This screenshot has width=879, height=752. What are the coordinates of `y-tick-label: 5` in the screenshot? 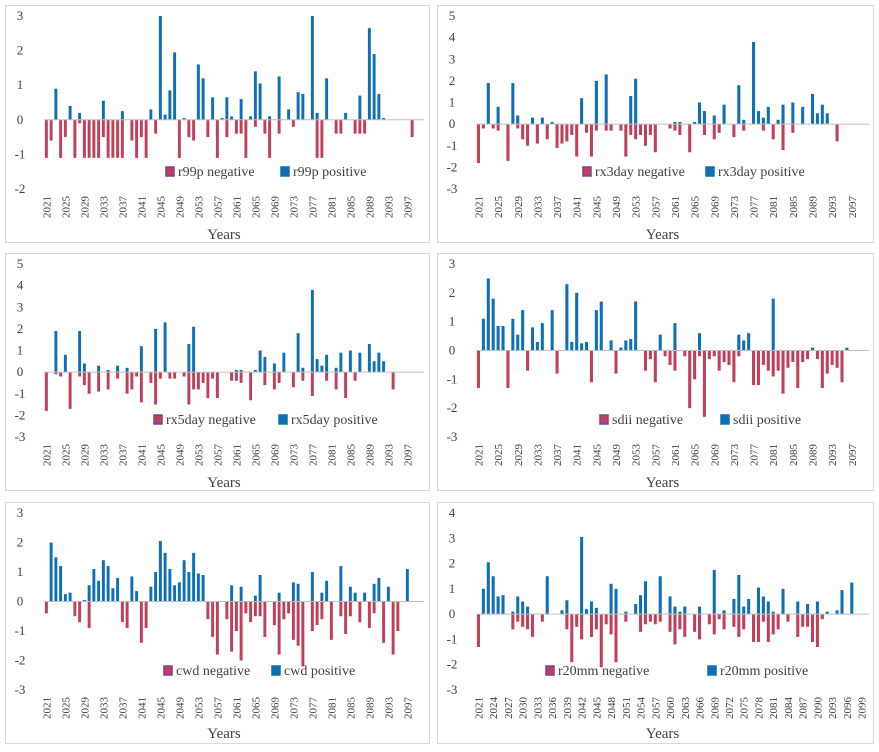 It's located at (452, 15).